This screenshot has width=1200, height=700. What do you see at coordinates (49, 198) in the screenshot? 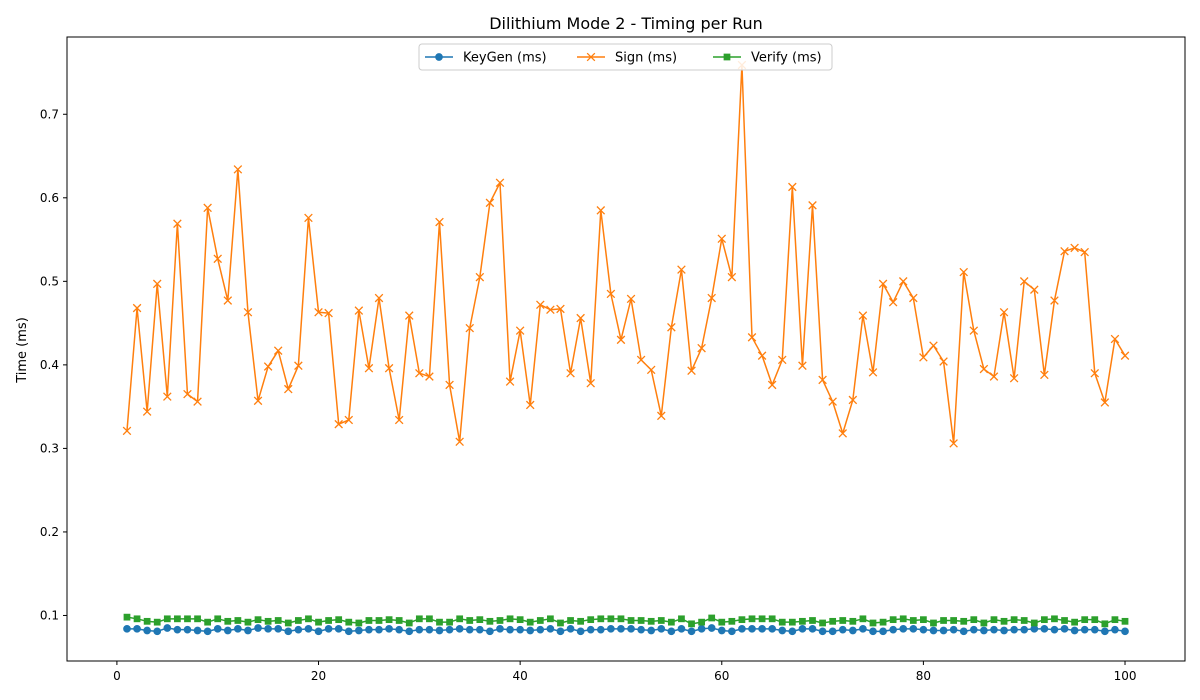
I see `y-tick-label: 0.6` at bounding box center [49, 198].